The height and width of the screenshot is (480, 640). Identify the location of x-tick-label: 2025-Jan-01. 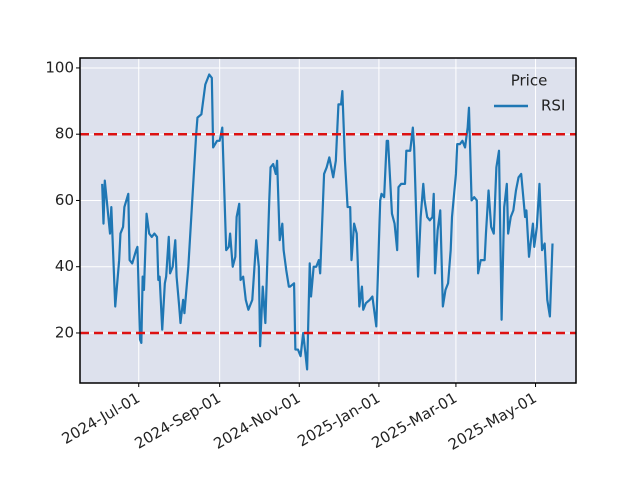
(338, 420).